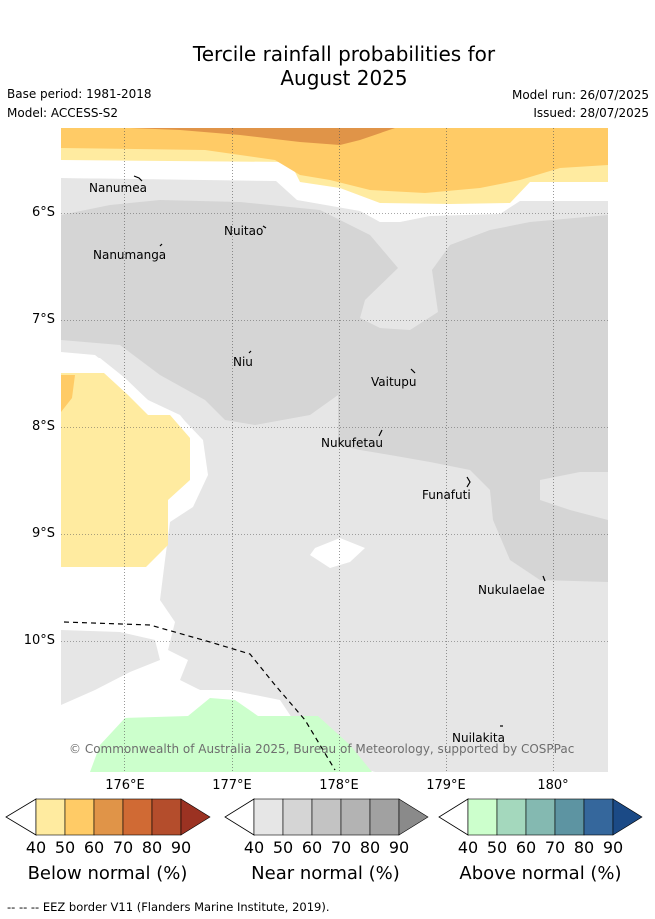 The height and width of the screenshot is (919, 655). Describe the element at coordinates (130, 255) in the screenshot. I see `island-label-nanumanga: Nanumanga` at that location.